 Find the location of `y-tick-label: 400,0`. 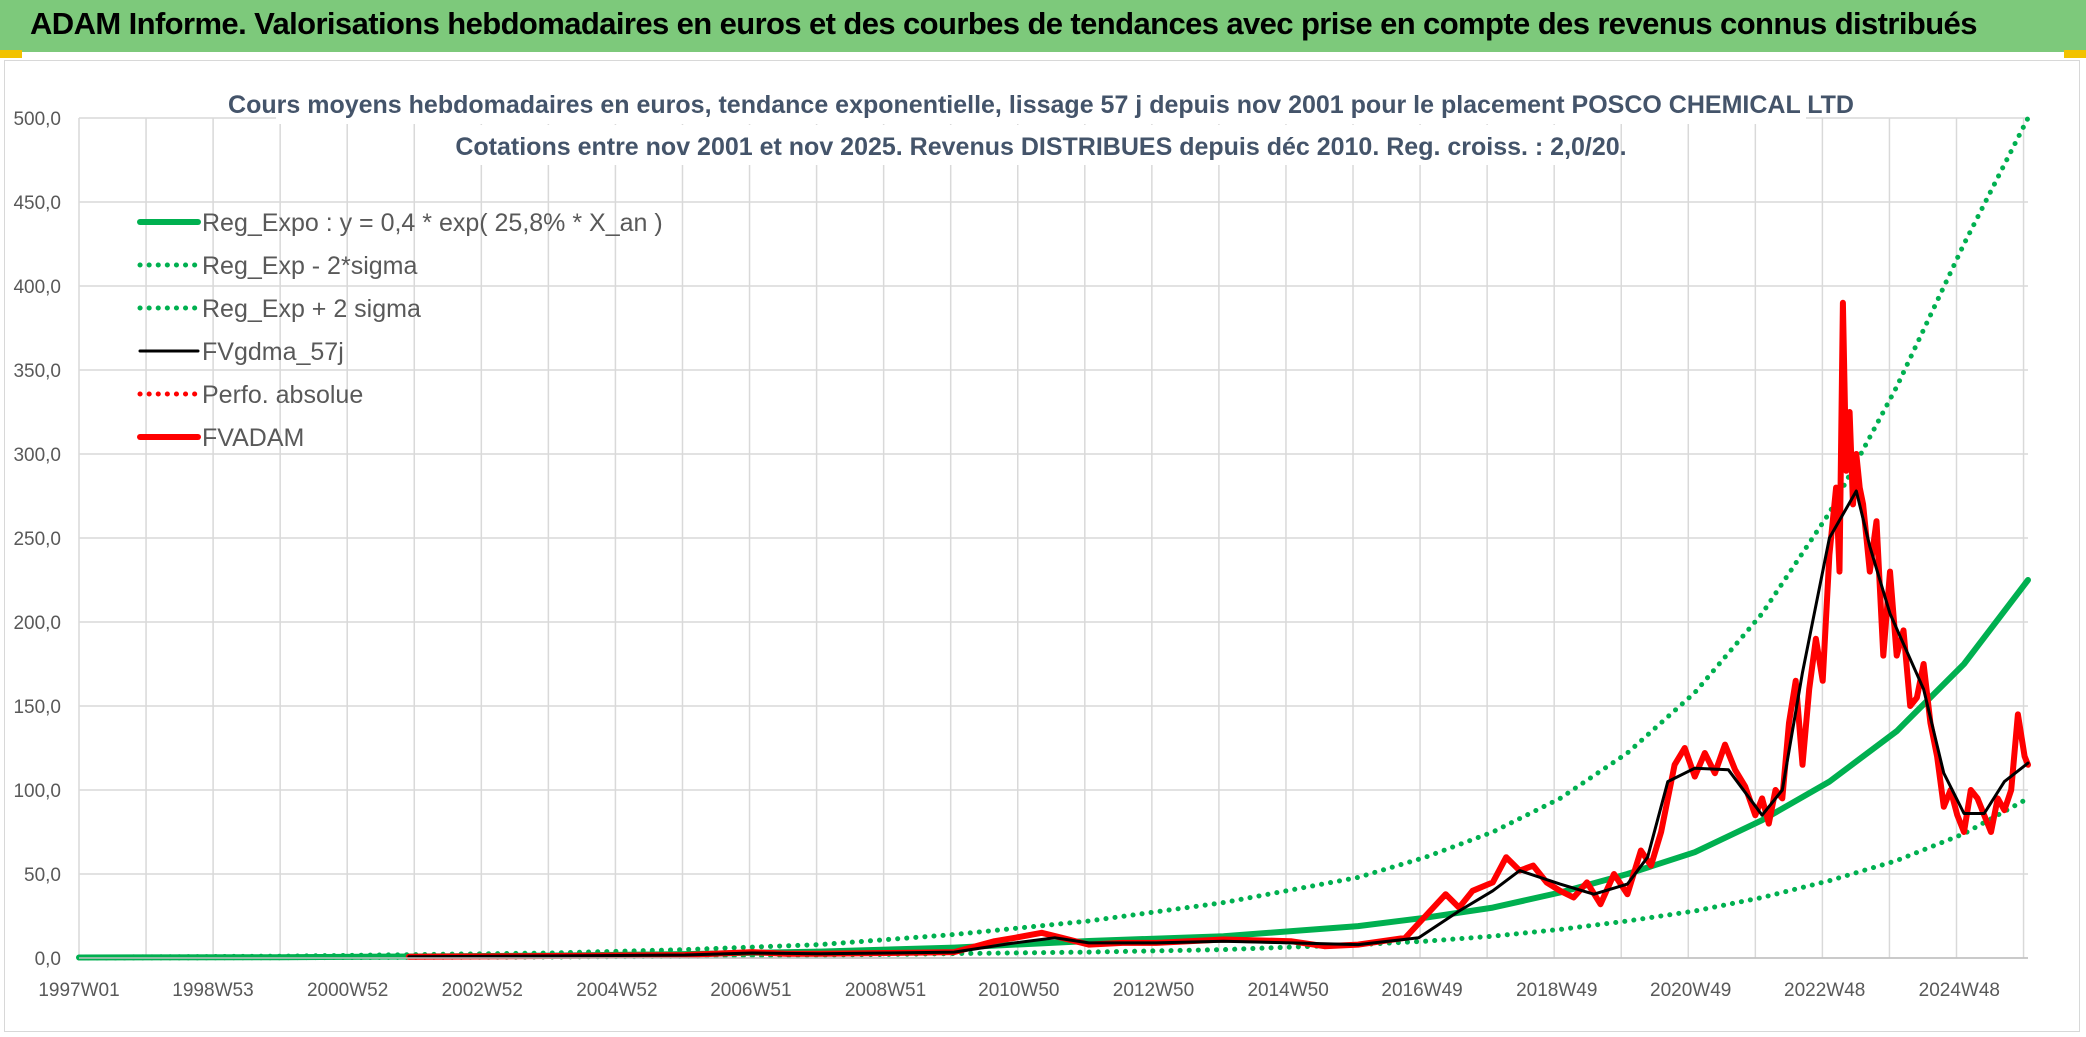

y-tick-label: 400,0 is located at coordinates (37, 287).